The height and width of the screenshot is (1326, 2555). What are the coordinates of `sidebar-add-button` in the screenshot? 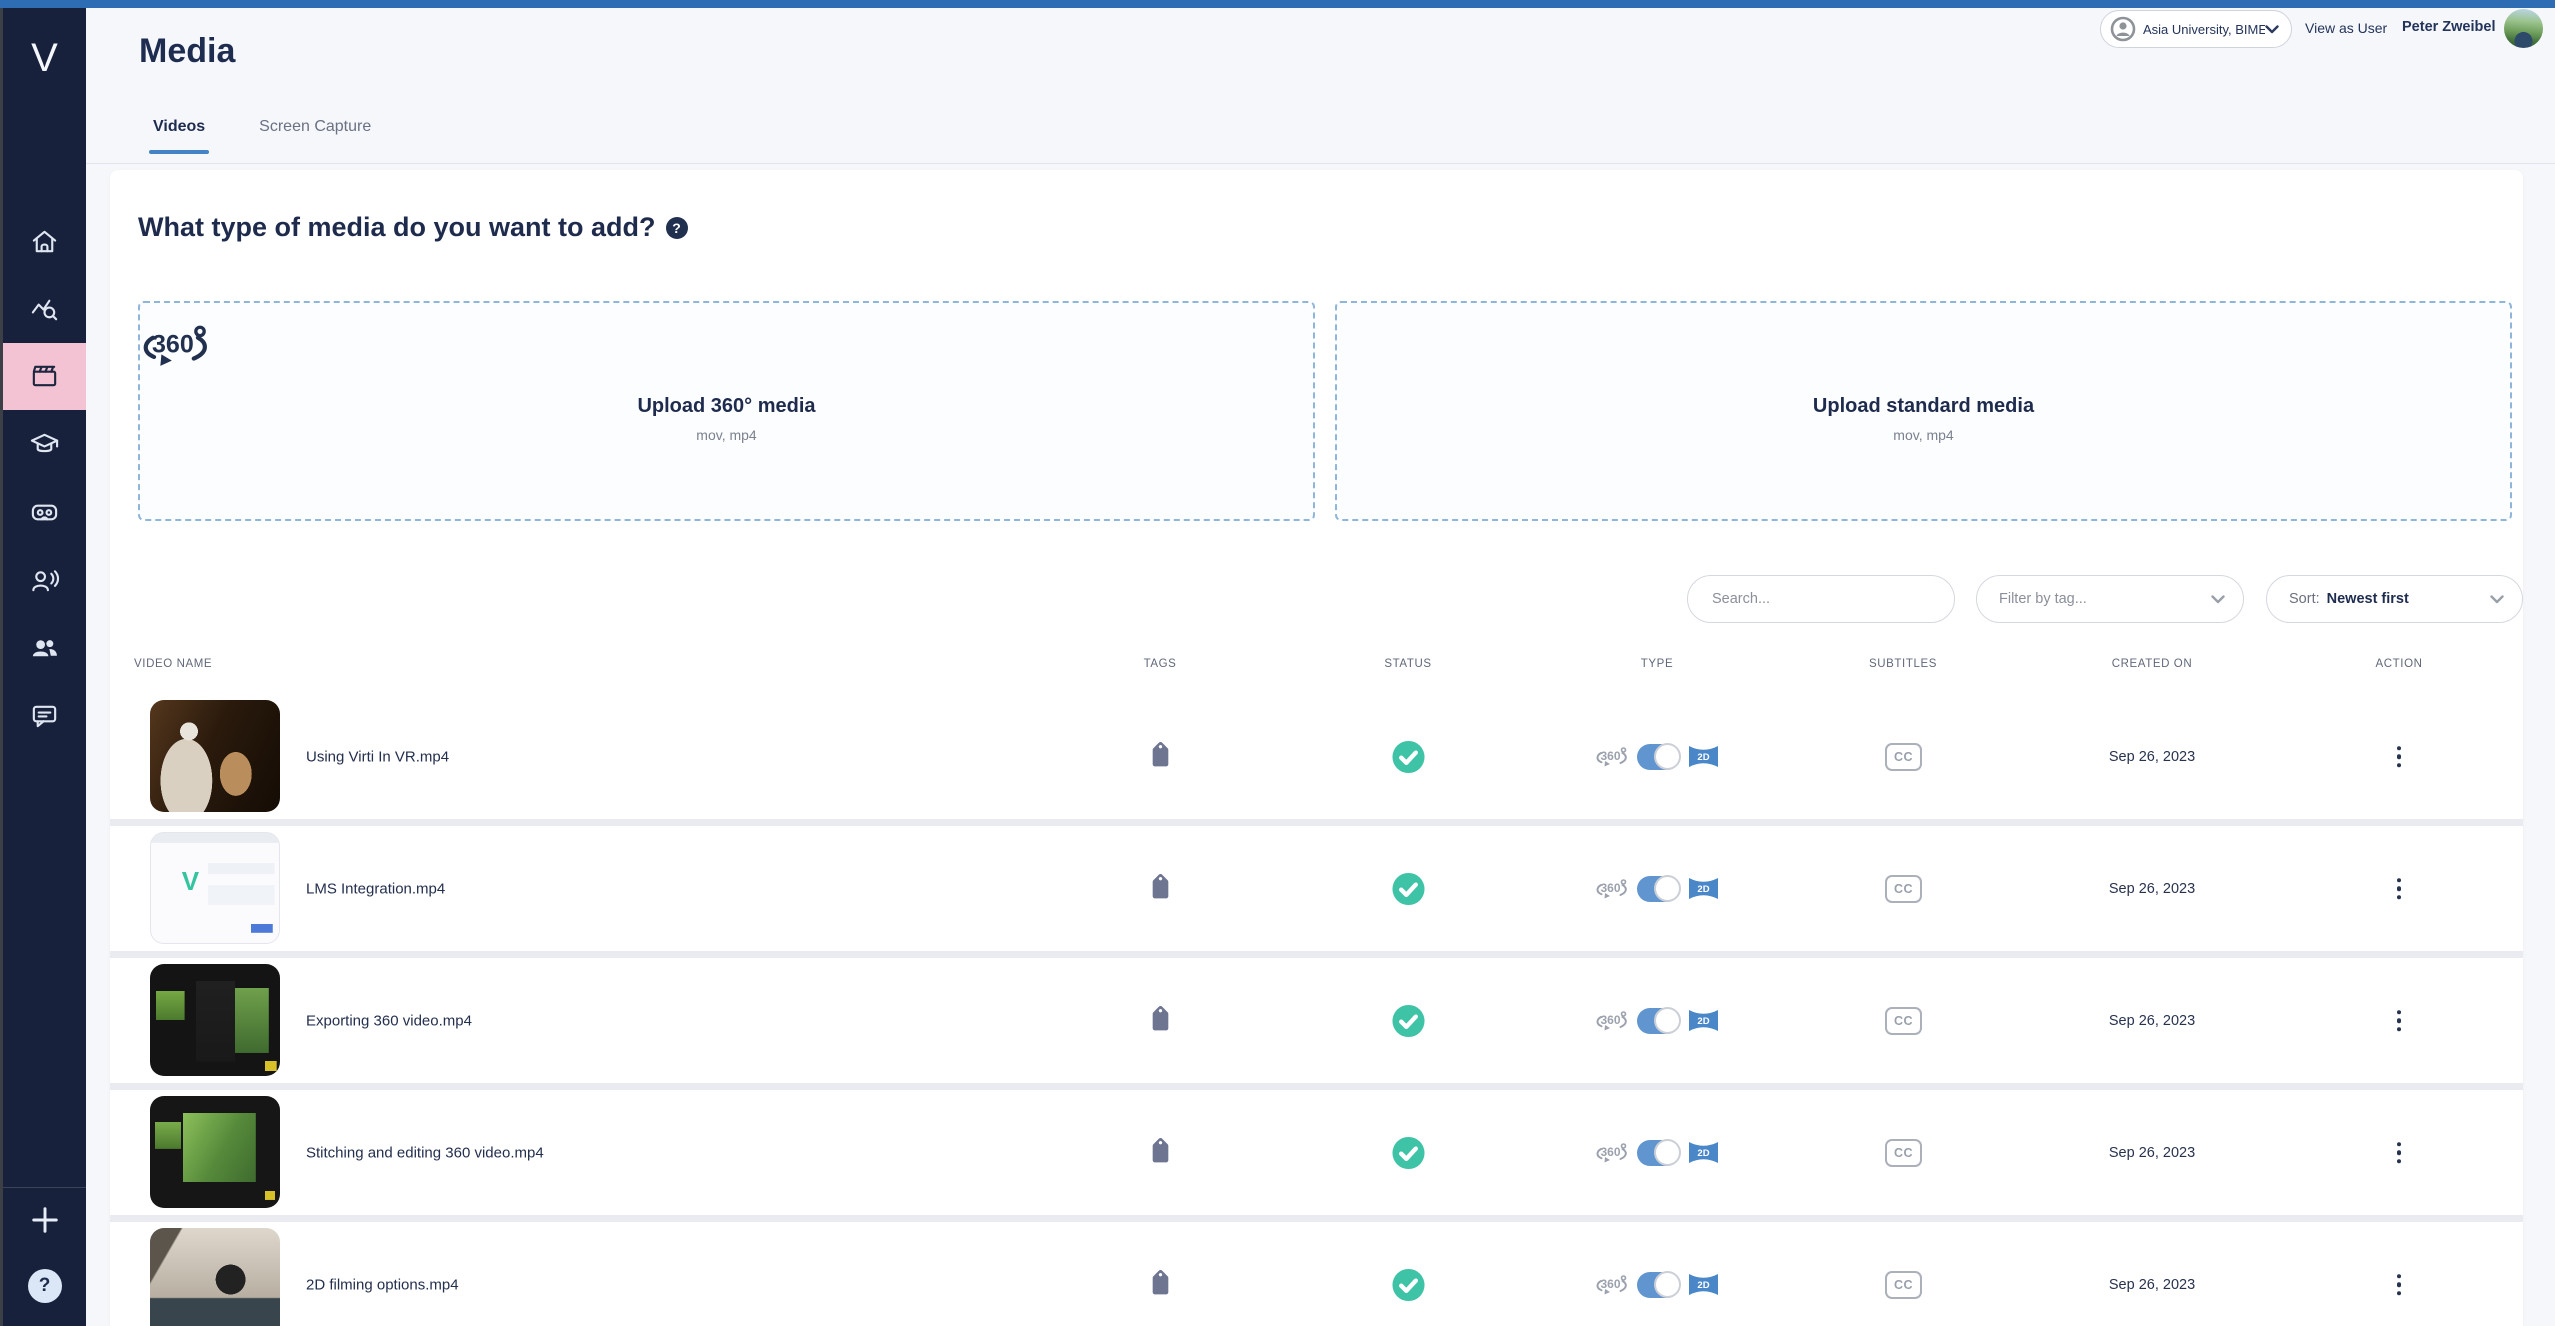 It's located at (44, 1220).